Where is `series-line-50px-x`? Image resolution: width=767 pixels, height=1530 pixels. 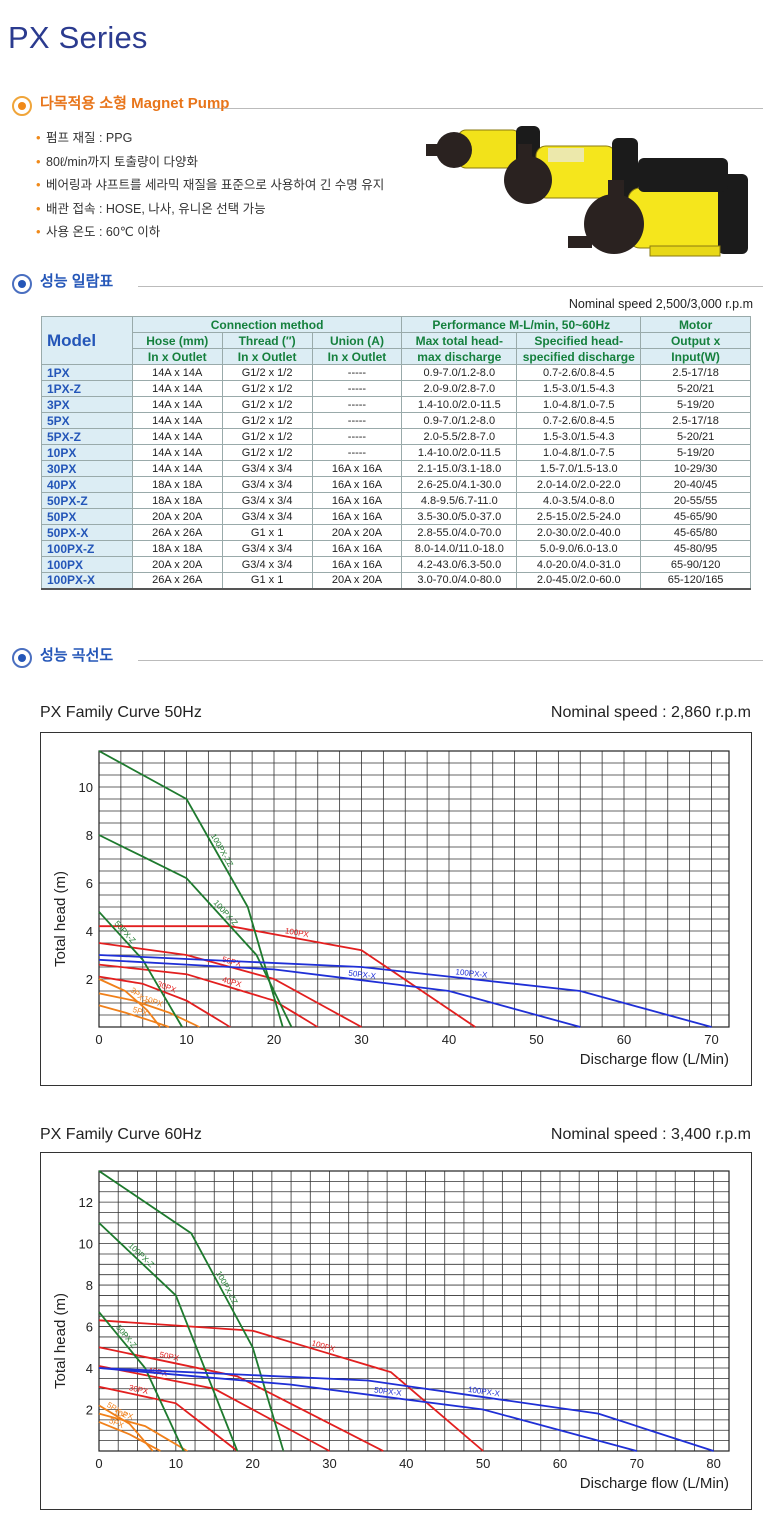 series-line-50px-x is located at coordinates (368, 1409).